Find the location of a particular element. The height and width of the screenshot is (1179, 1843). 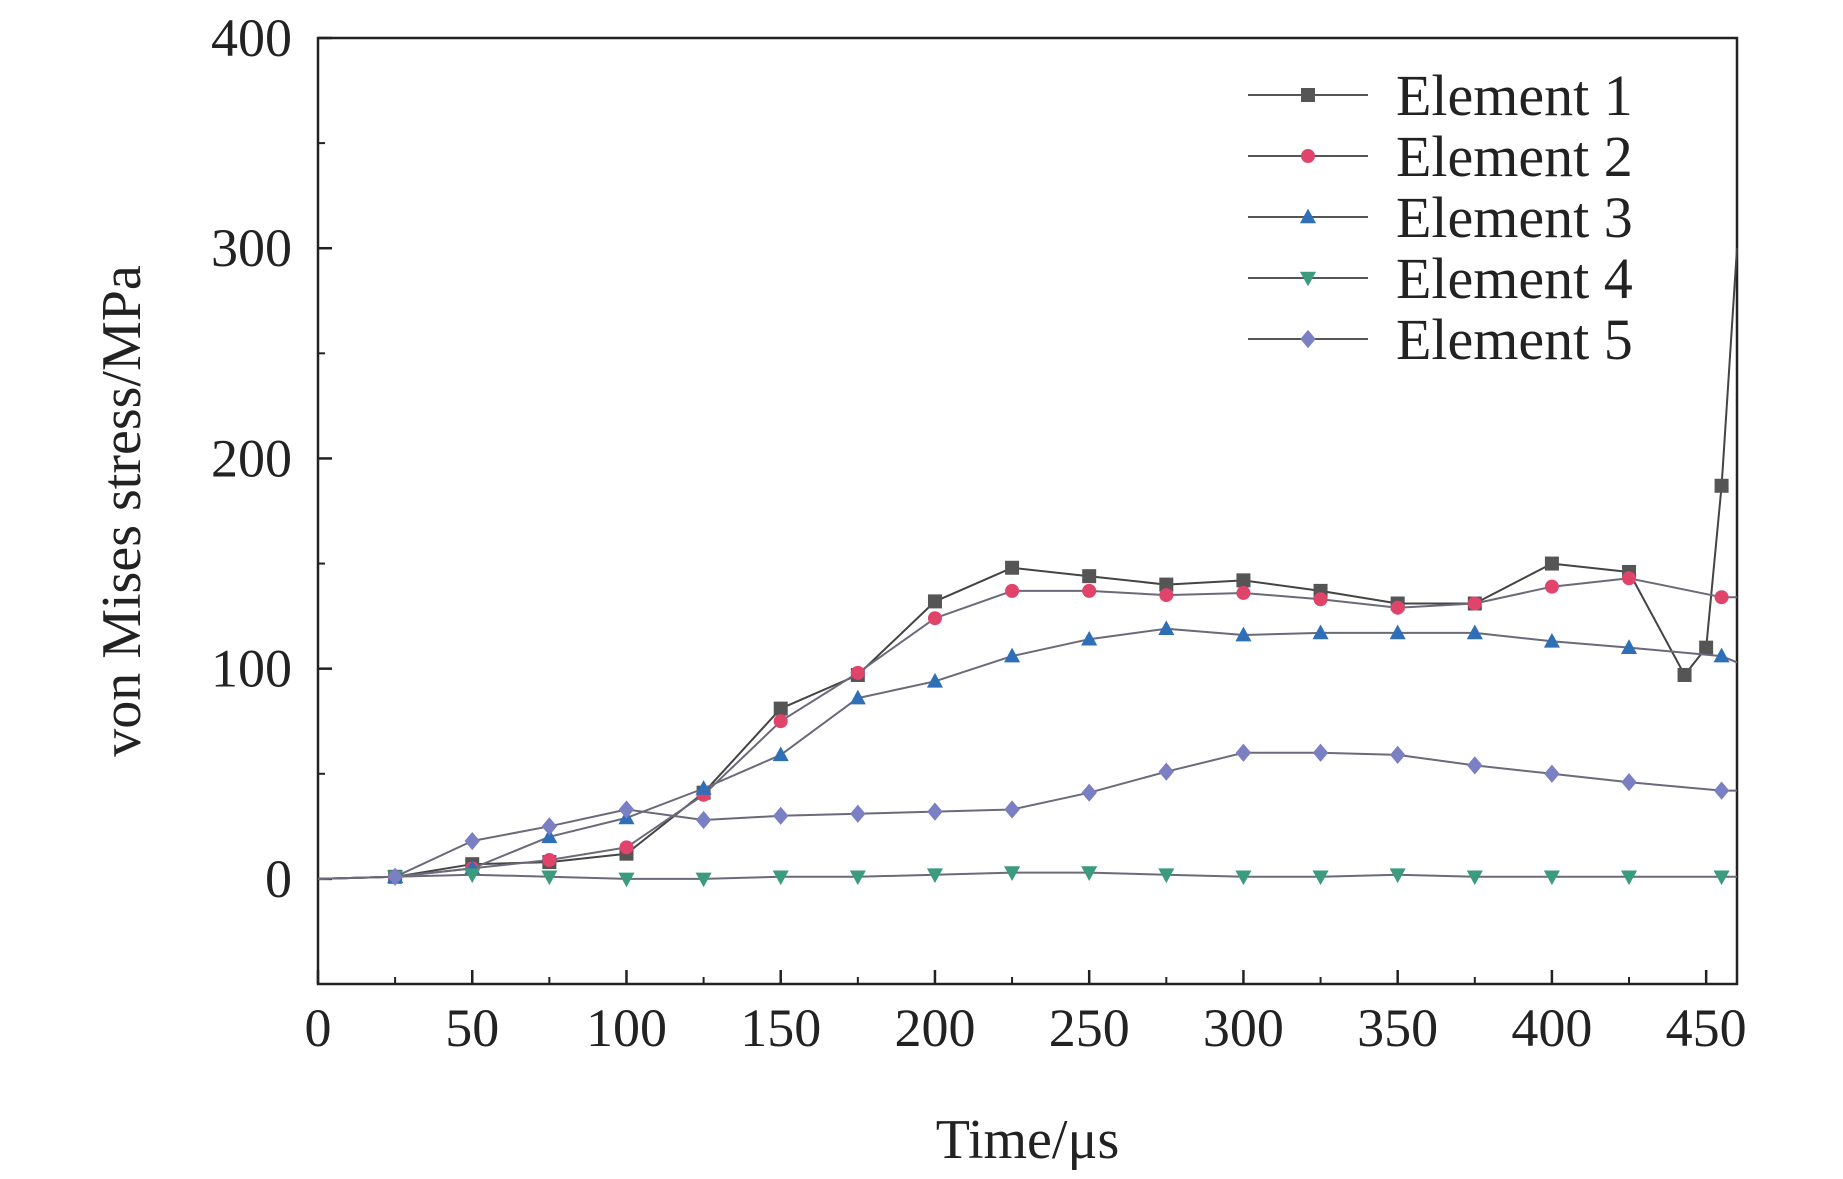

legend-label: Element 2 is located at coordinates (1514, 156).